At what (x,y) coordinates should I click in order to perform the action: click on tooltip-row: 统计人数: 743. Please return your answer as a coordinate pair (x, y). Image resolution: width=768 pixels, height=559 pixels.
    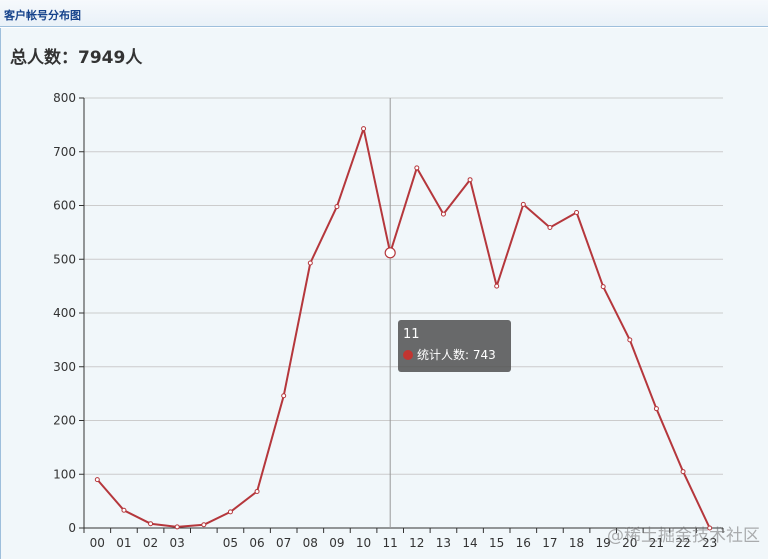
    Looking at the image, I should click on (454, 355).